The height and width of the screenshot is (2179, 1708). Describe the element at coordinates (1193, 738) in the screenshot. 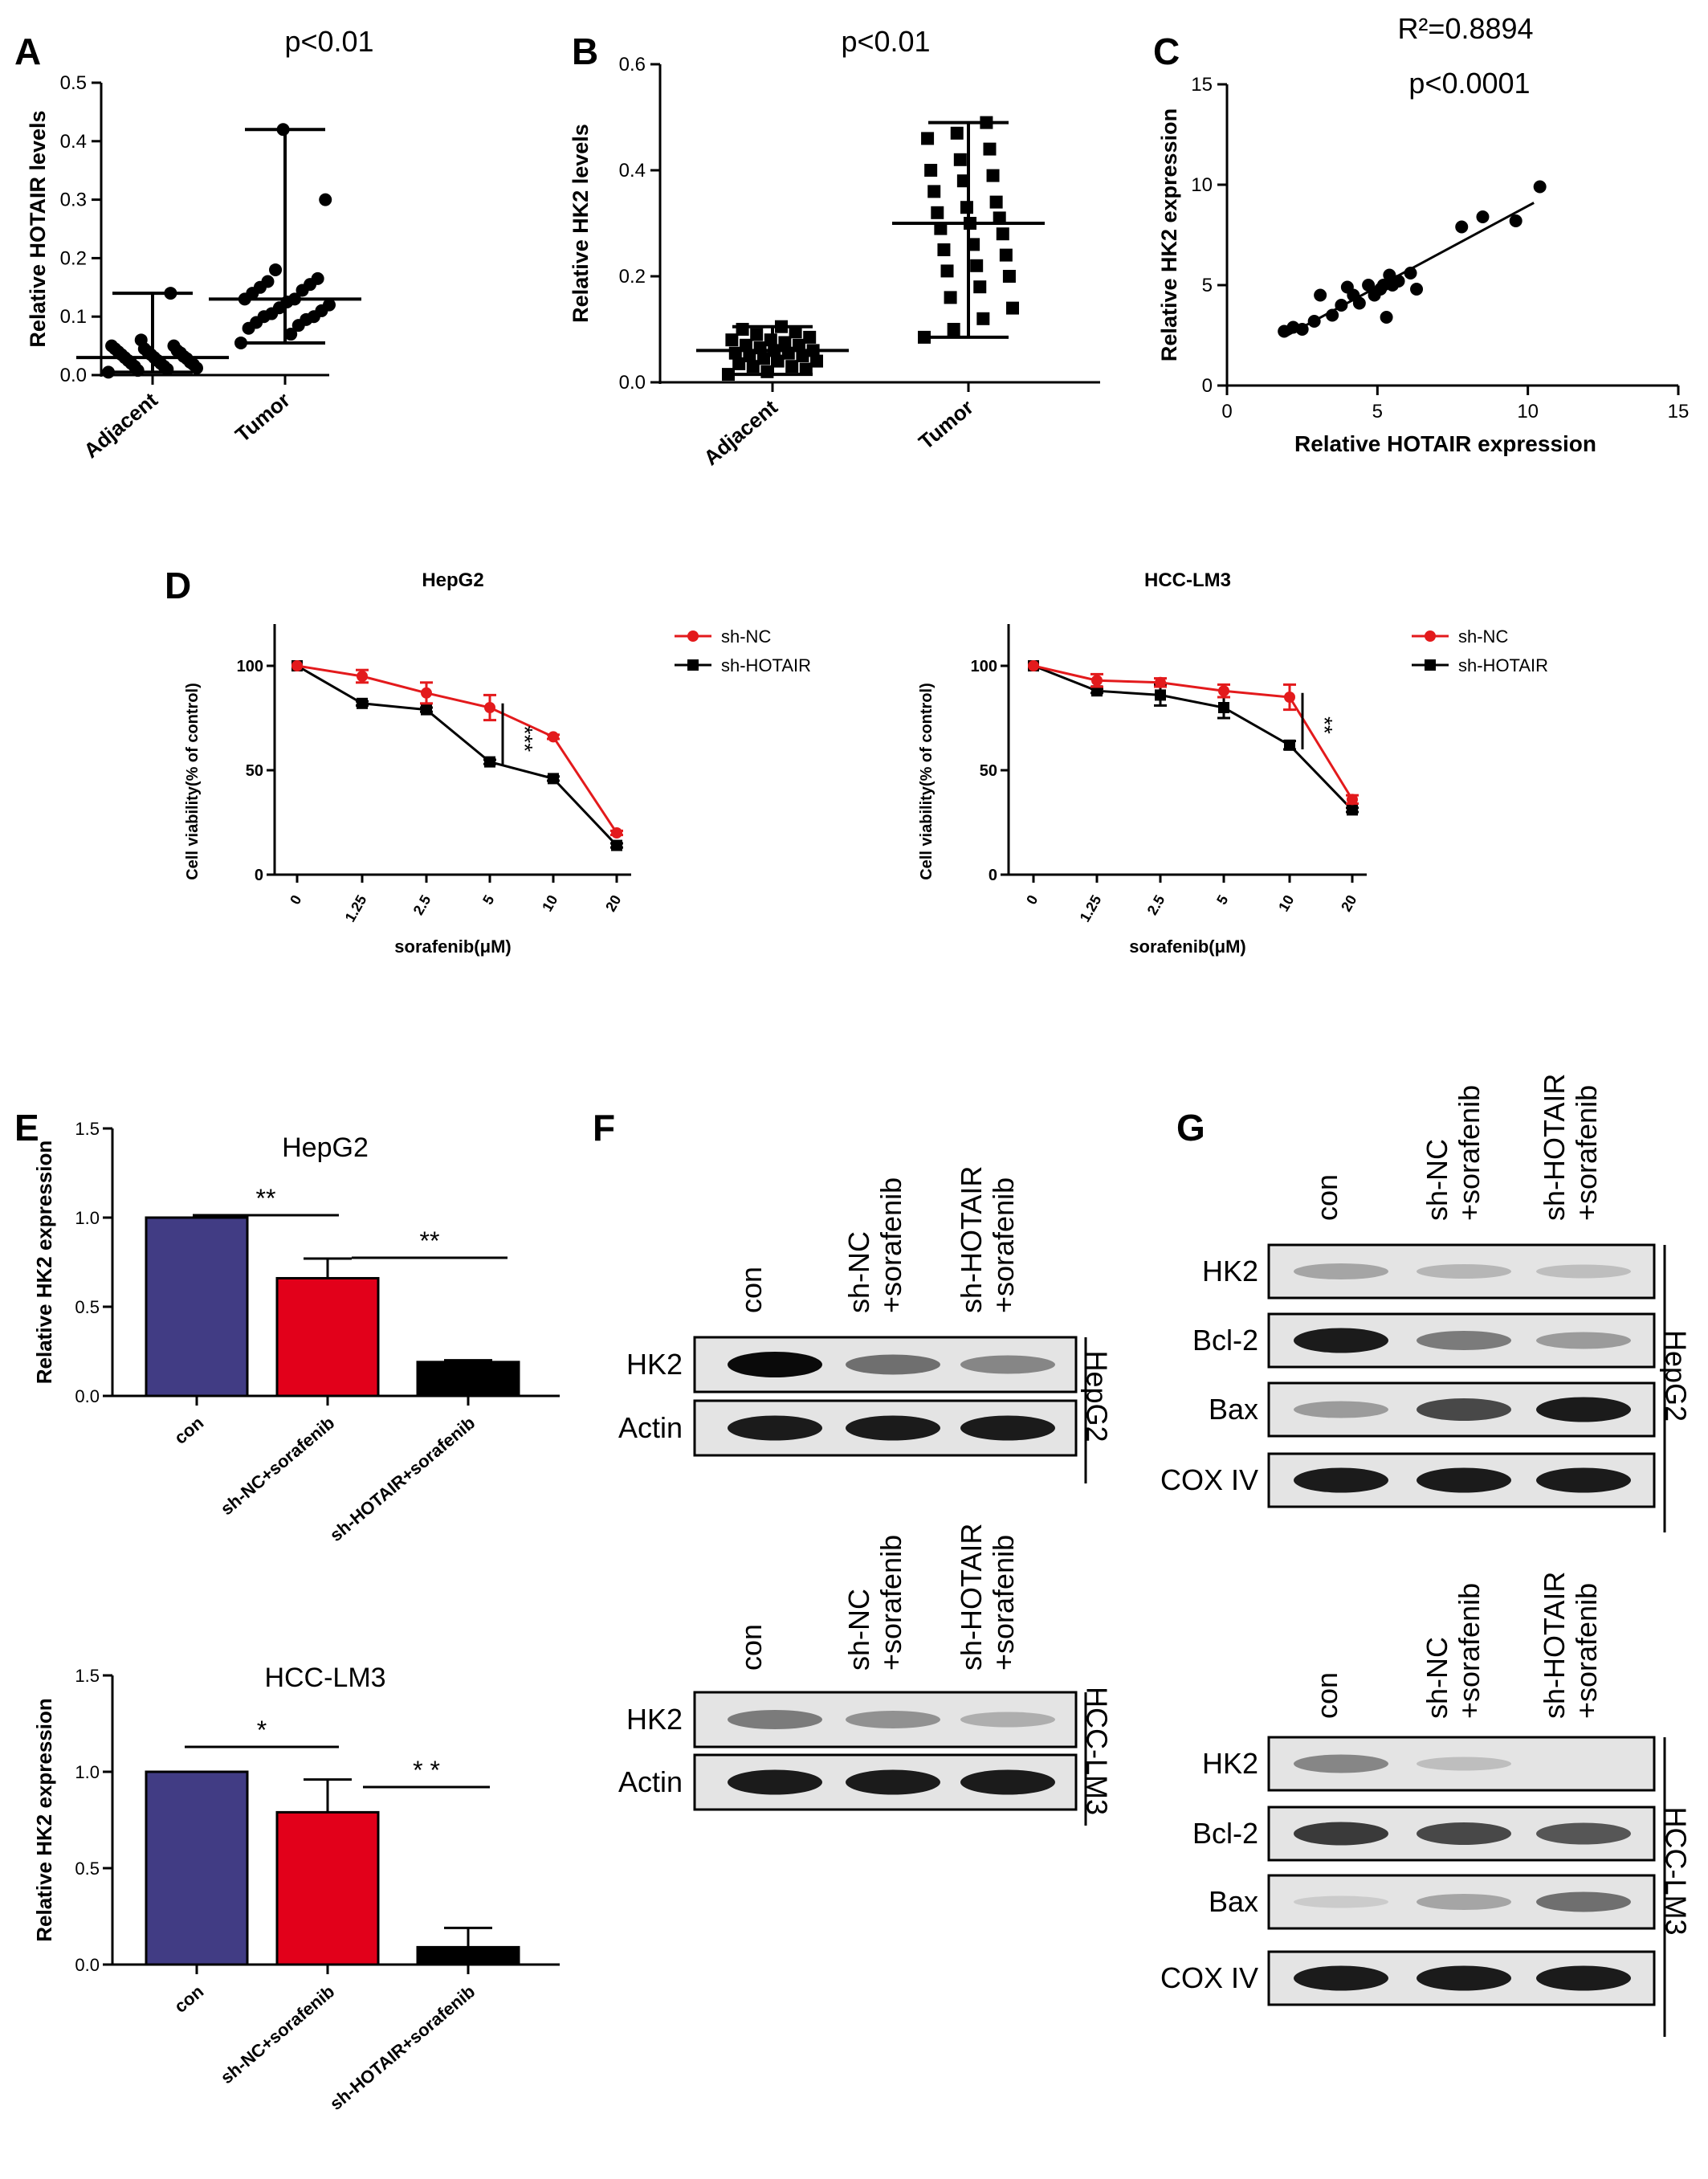

I see `series-line-sh-HOTAIR` at that location.